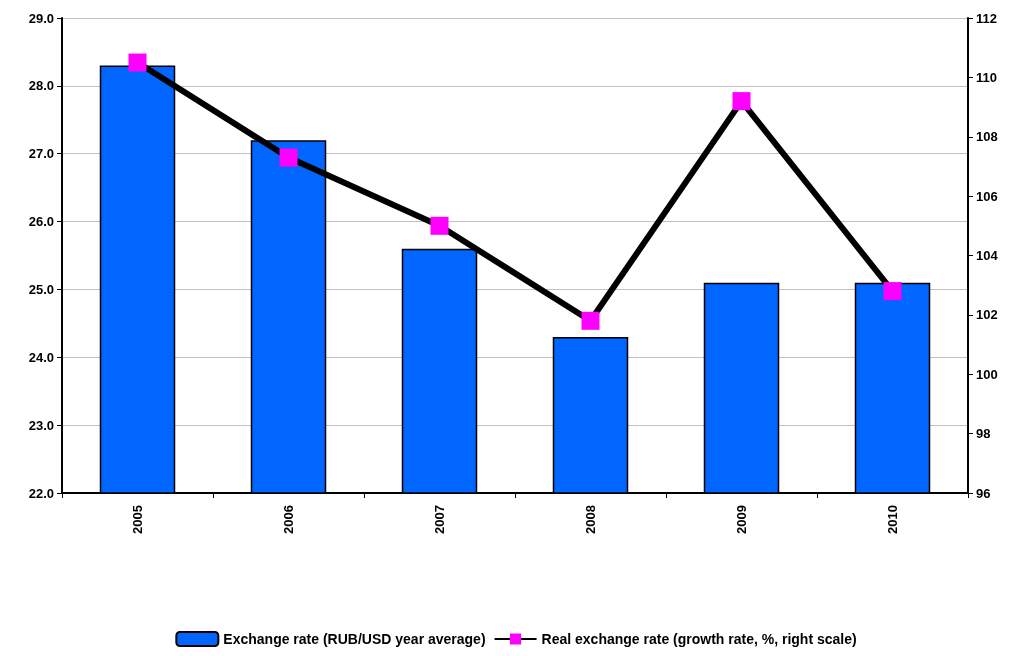  What do you see at coordinates (987, 315) in the screenshot?
I see `y2-tick-label: 102` at bounding box center [987, 315].